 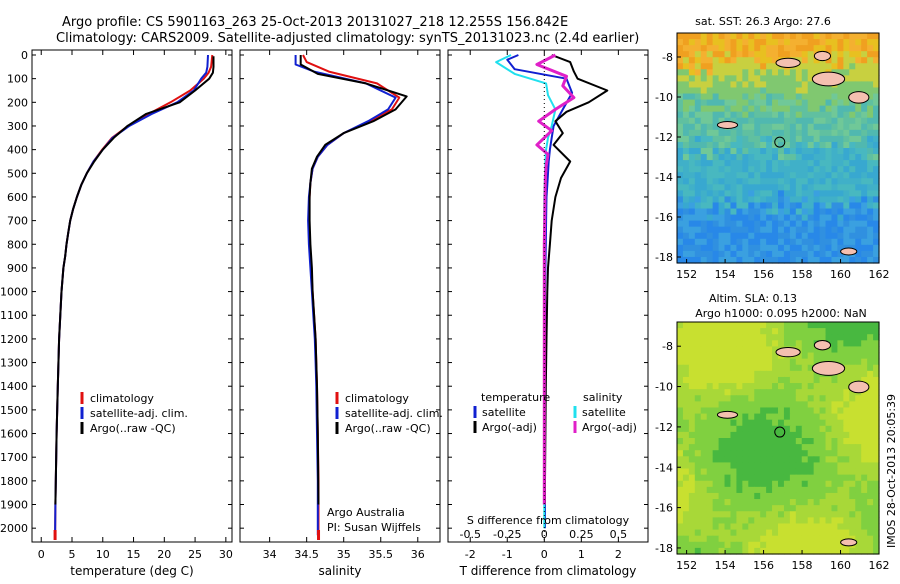 What do you see at coordinates (374, 527) in the screenshot?
I see `pi-label: PI: Susan Wijffels` at bounding box center [374, 527].